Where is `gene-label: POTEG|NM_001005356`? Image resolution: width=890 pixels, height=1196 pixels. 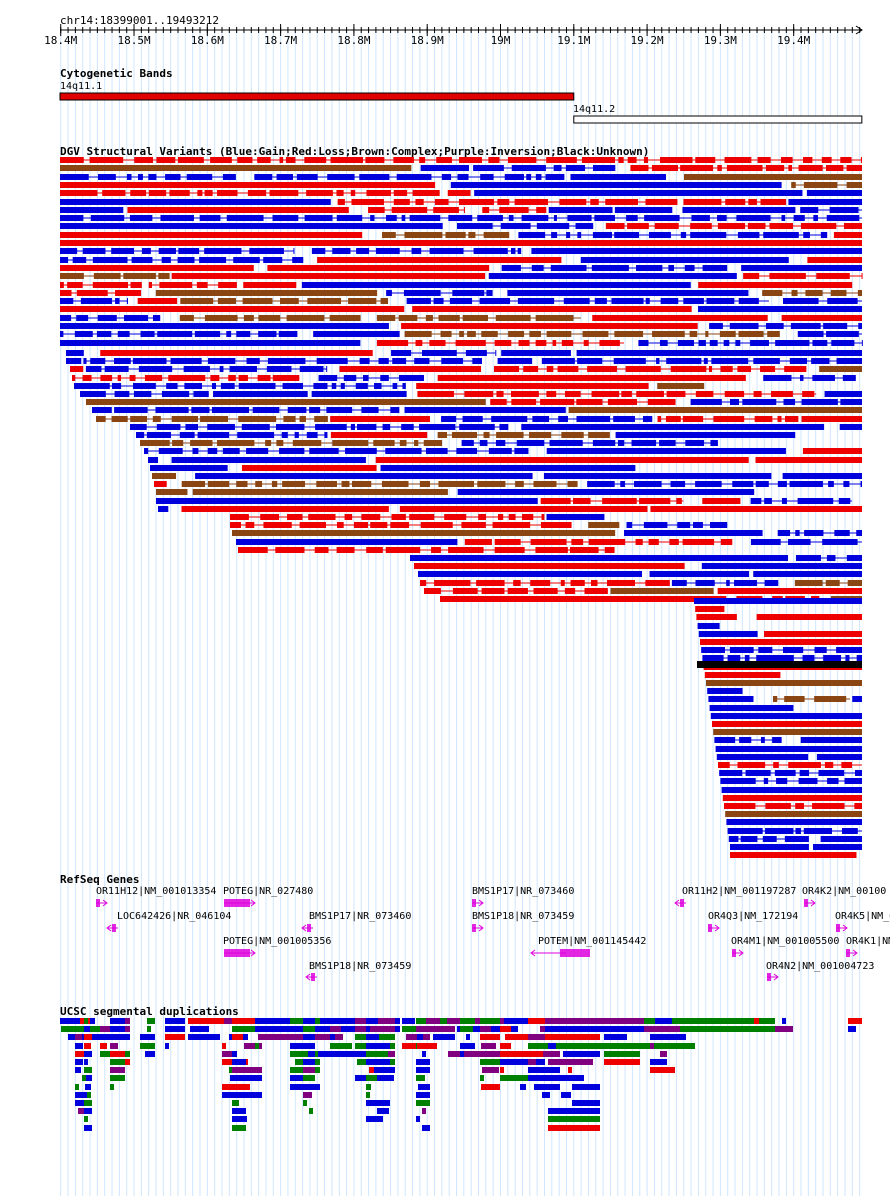
gene-label: POTEG|NM_001005356 is located at coordinates (277, 941).